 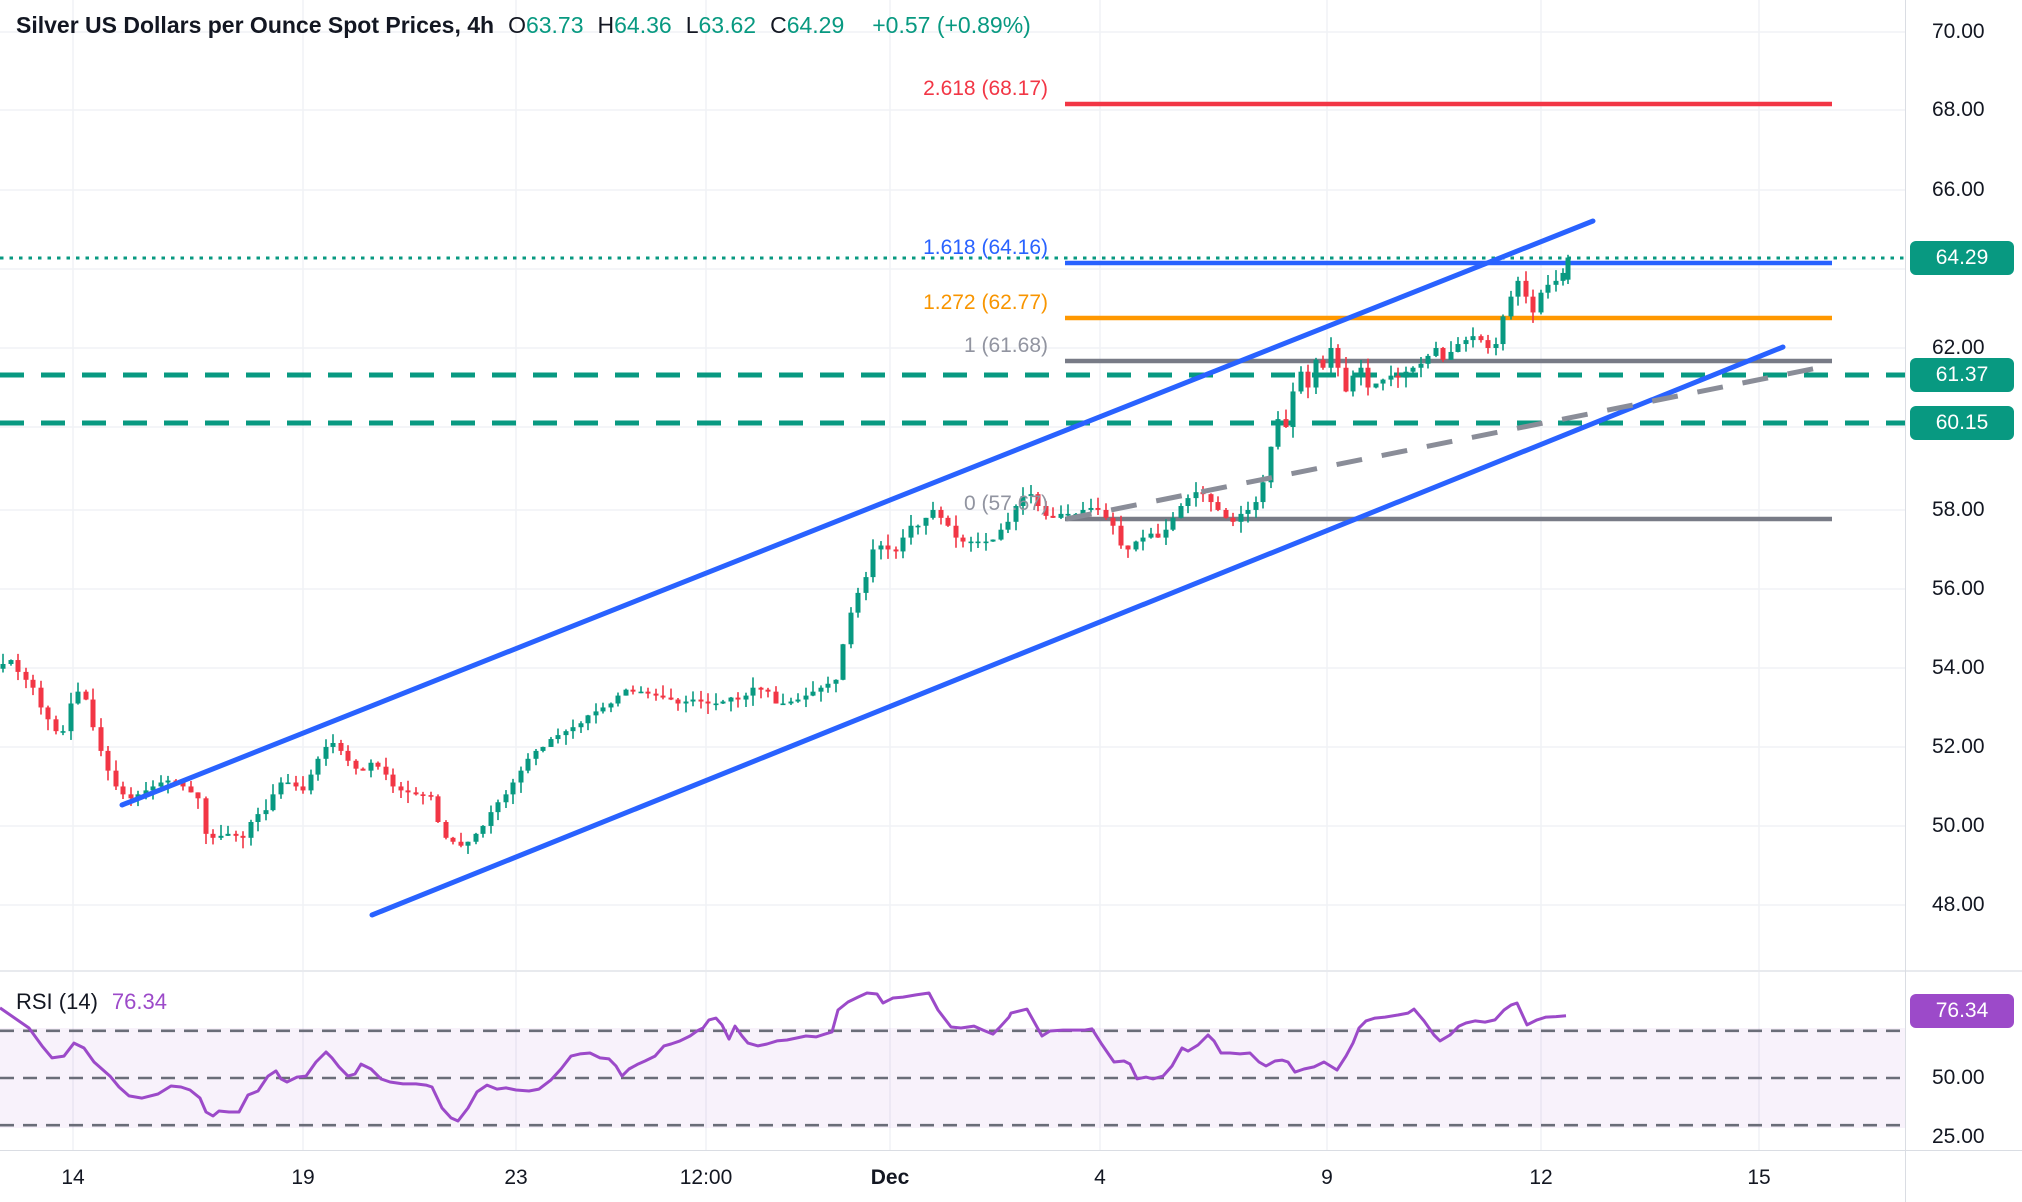 What do you see at coordinates (1958, 825) in the screenshot?
I see `price-axis-label: 50.00` at bounding box center [1958, 825].